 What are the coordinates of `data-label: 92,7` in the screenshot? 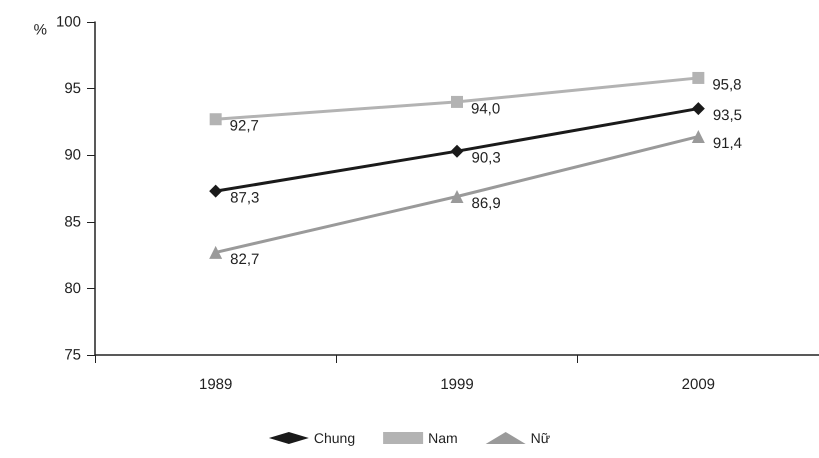 It's located at (244, 126).